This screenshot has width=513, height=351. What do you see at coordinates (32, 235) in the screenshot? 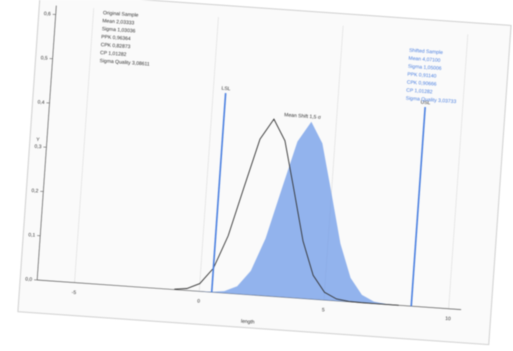
I see `y-tick-label: 0,1` at bounding box center [32, 235].